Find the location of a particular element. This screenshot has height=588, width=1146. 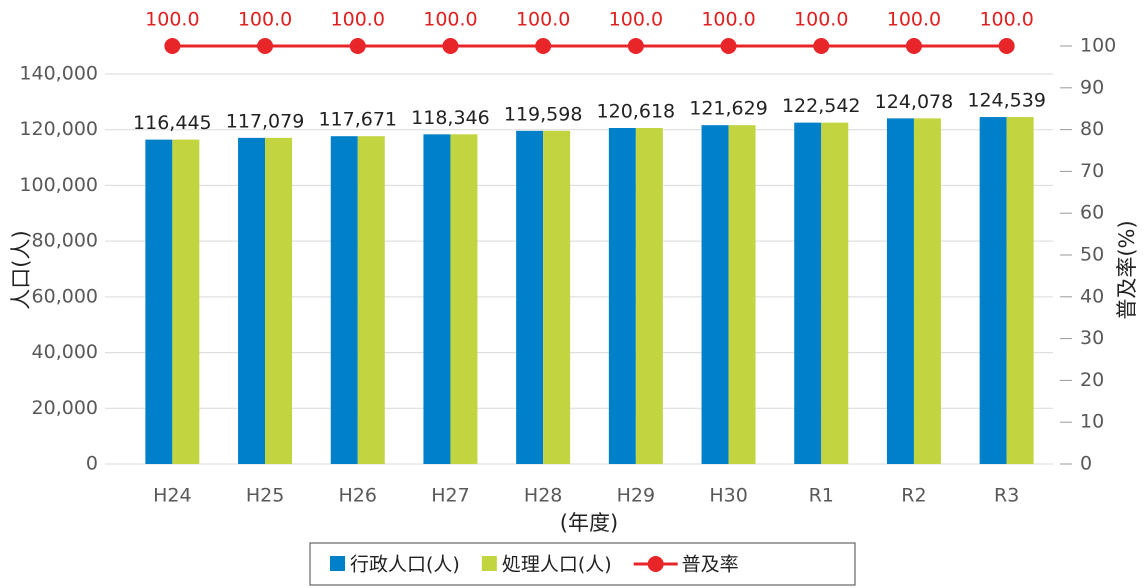

data-label: 119,598 is located at coordinates (543, 114).